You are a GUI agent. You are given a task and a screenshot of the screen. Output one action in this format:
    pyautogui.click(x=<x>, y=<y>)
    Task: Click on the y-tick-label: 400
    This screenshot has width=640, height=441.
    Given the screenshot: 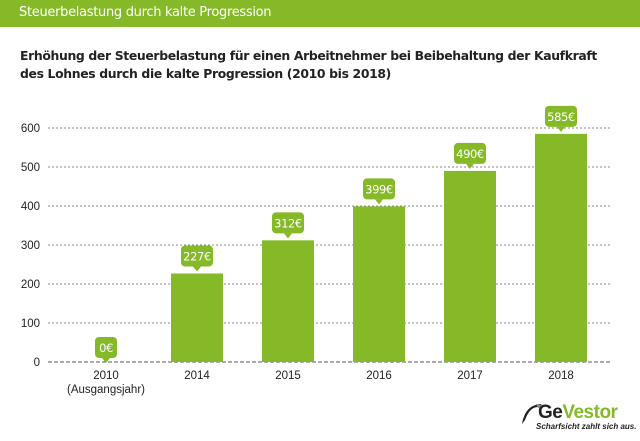 What is the action you would take?
    pyautogui.click(x=30, y=207)
    